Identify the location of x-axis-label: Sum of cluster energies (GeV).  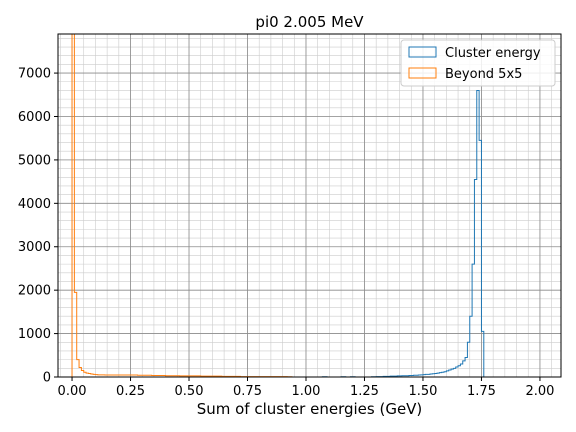
(310, 409).